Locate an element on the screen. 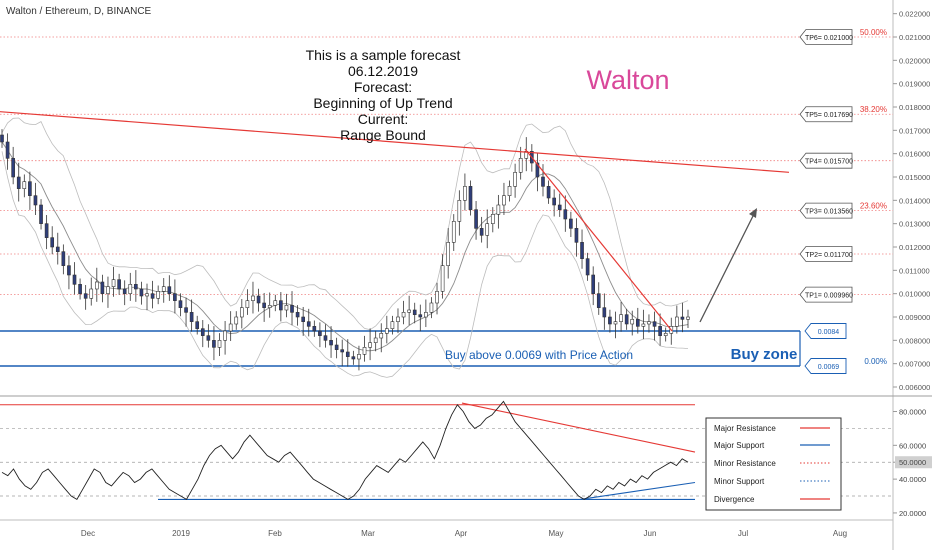 The width and height of the screenshot is (932, 555). price-tick-label: 0.006000 is located at coordinates (914, 387).